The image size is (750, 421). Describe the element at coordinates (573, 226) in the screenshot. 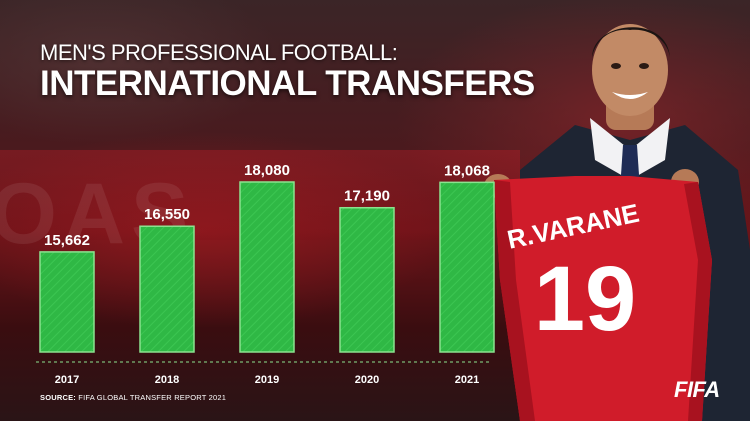

I see `jersey-name: R.VARANE` at that location.